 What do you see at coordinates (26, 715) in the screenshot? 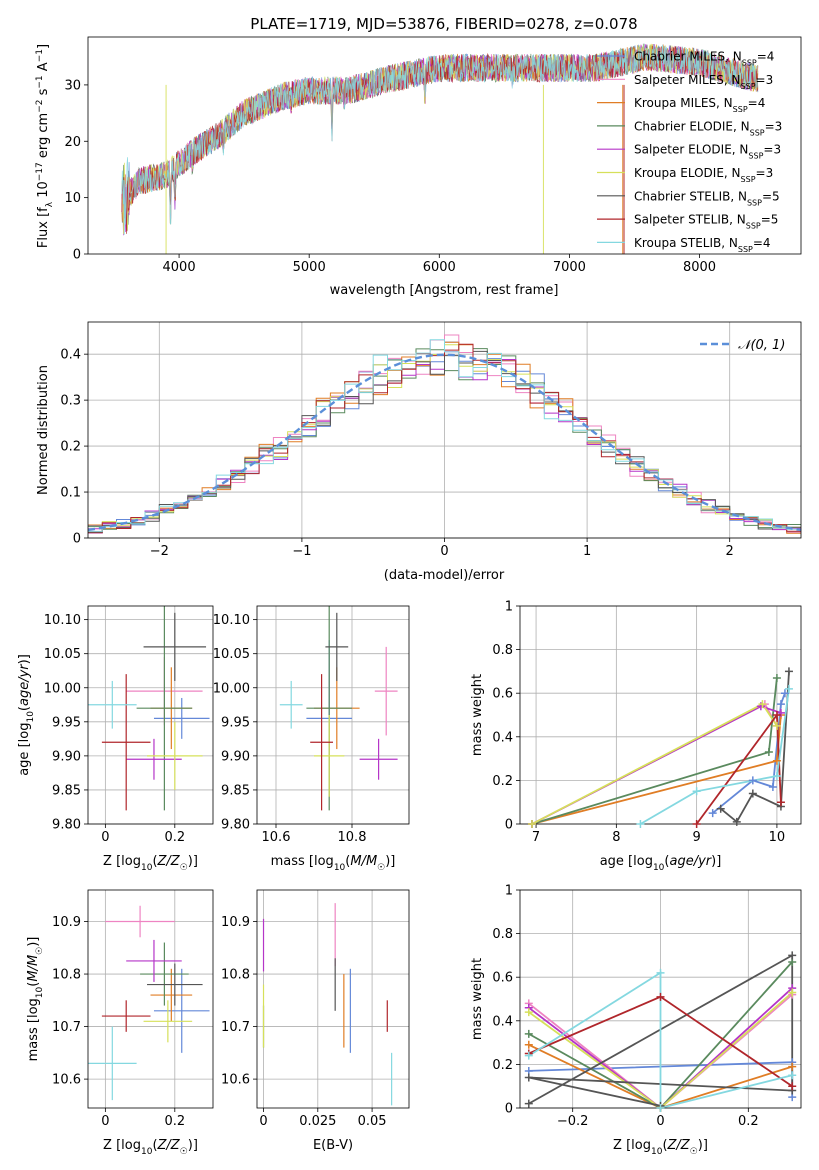
I see `y-axis-label: age [log10(age/yr)]` at bounding box center [26, 715].